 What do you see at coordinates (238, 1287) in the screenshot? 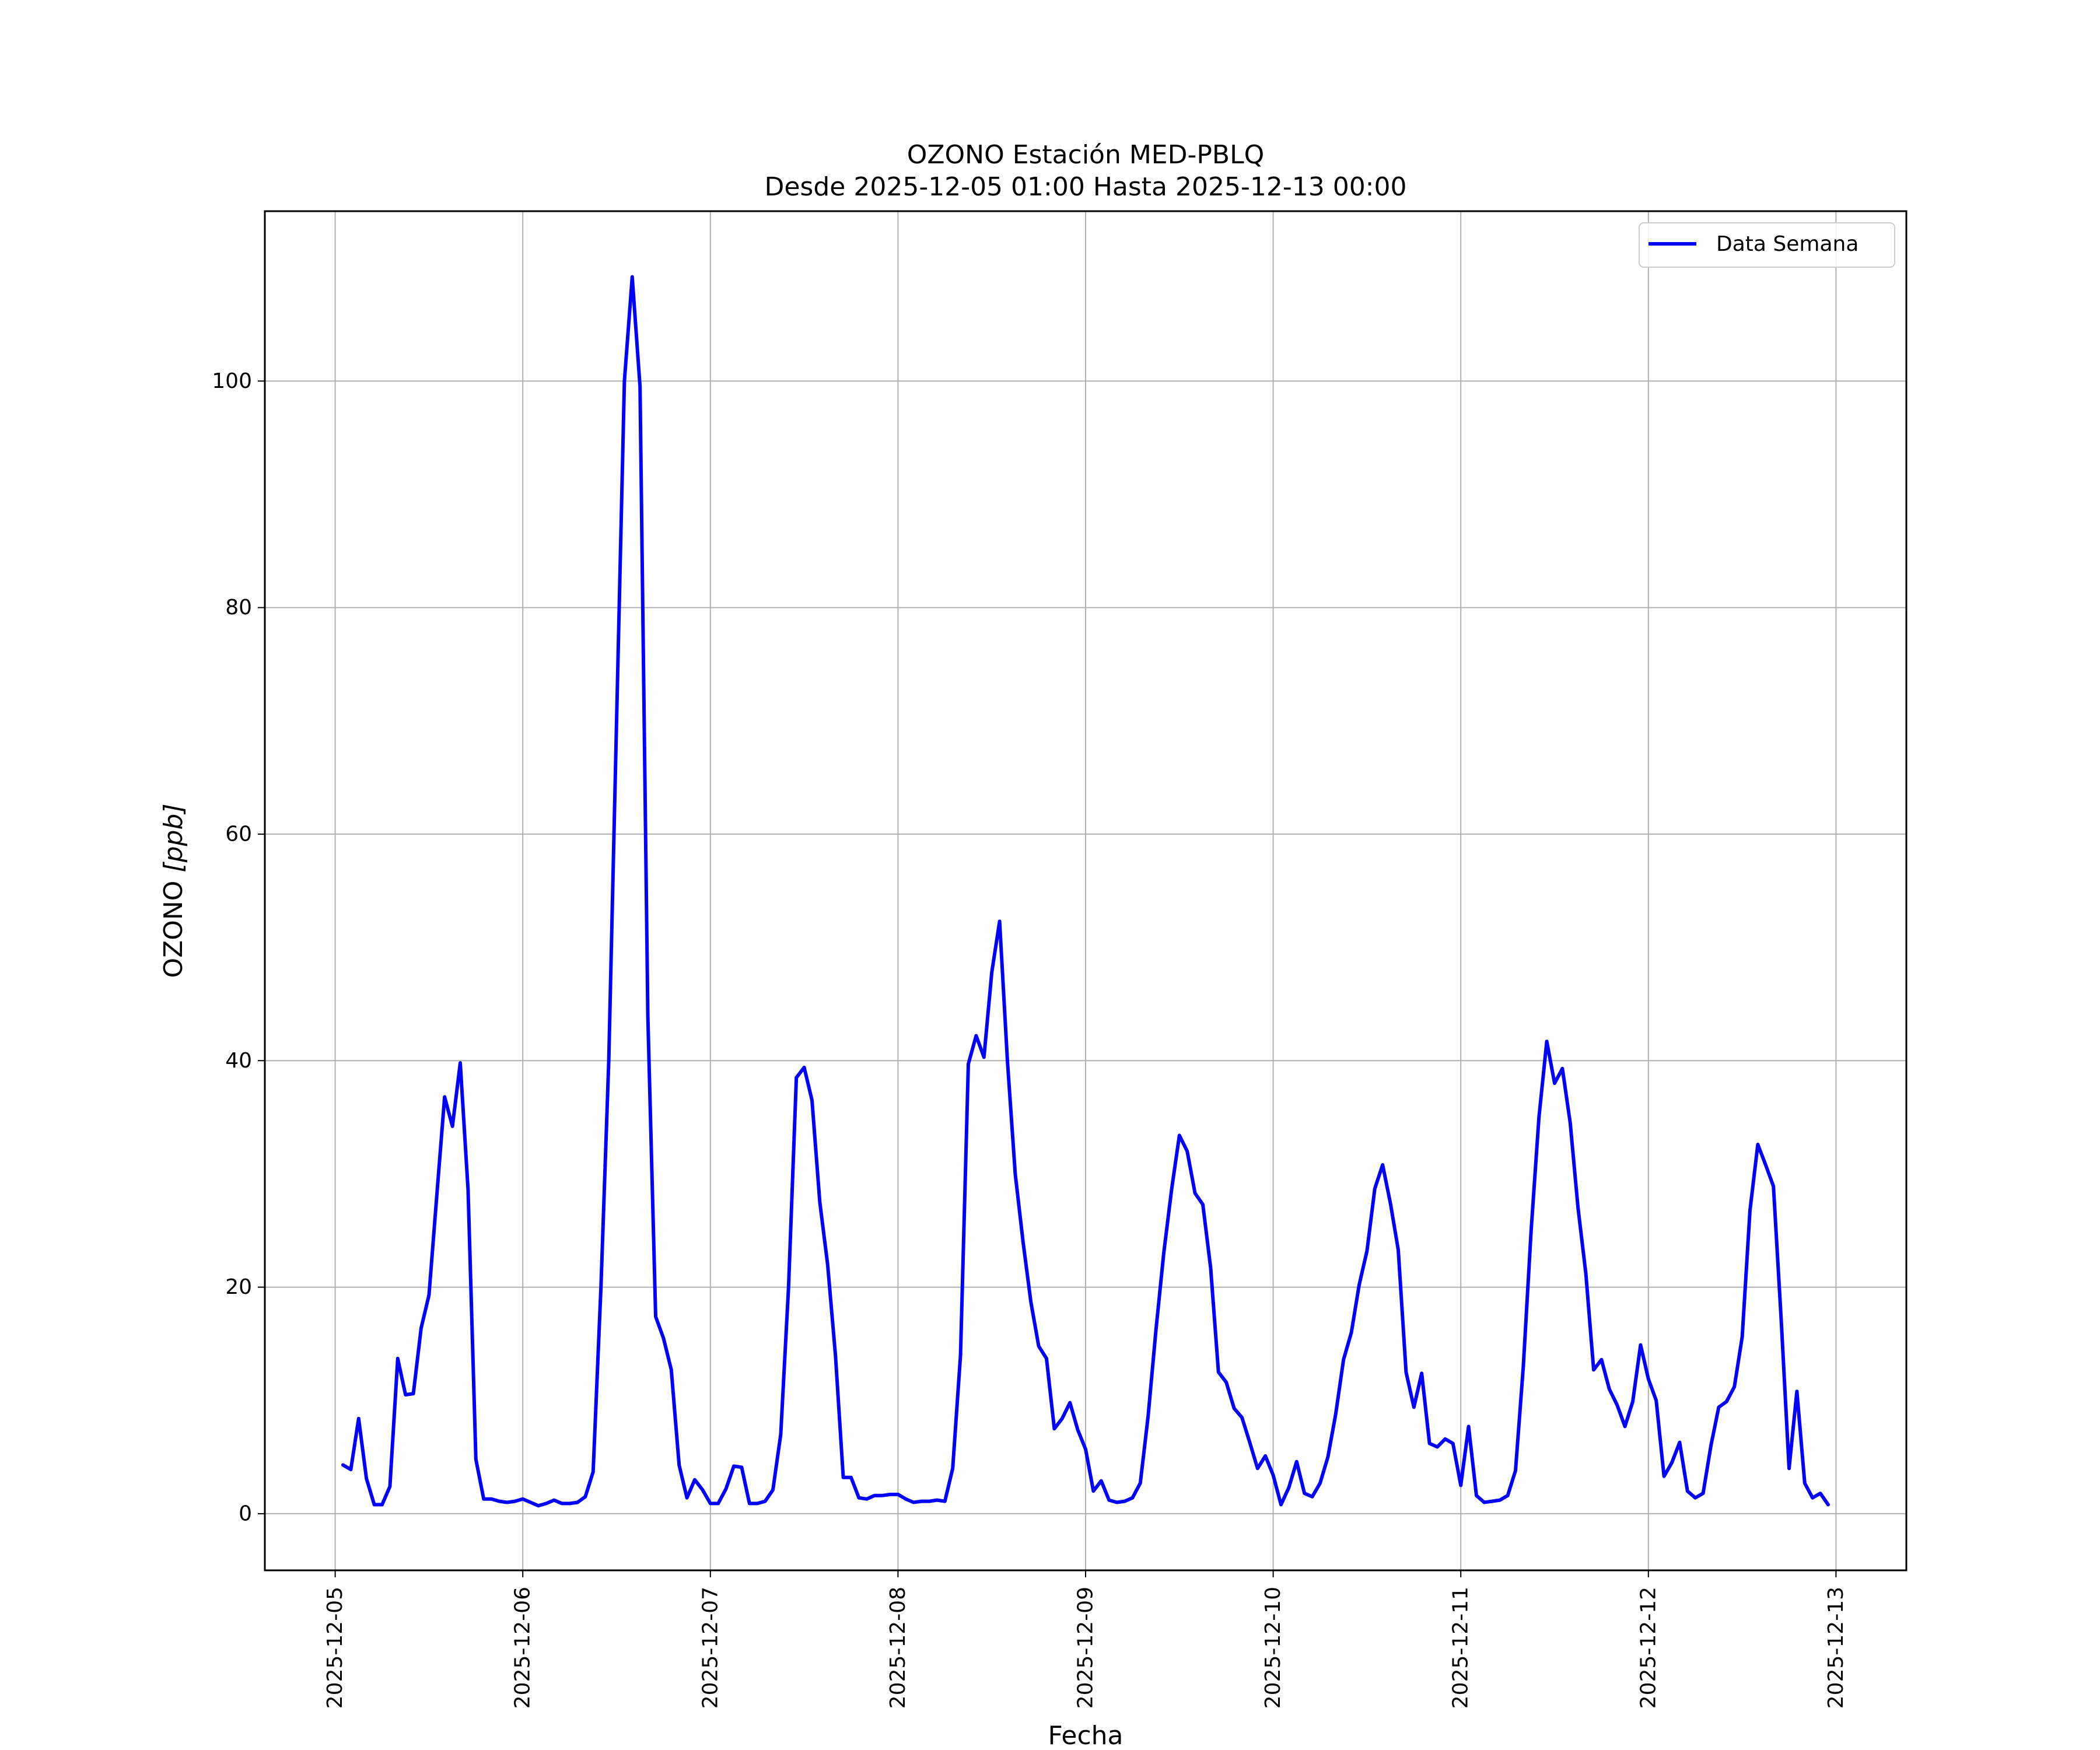
I see `y-tick-label: 20` at bounding box center [238, 1287].